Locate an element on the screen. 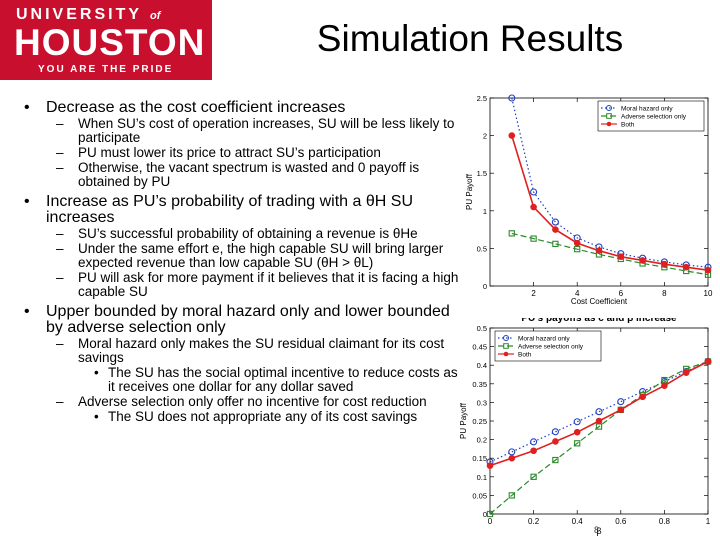 The width and height of the screenshot is (720, 540). y-tick-label: 0.3 is located at coordinates (482, 402).